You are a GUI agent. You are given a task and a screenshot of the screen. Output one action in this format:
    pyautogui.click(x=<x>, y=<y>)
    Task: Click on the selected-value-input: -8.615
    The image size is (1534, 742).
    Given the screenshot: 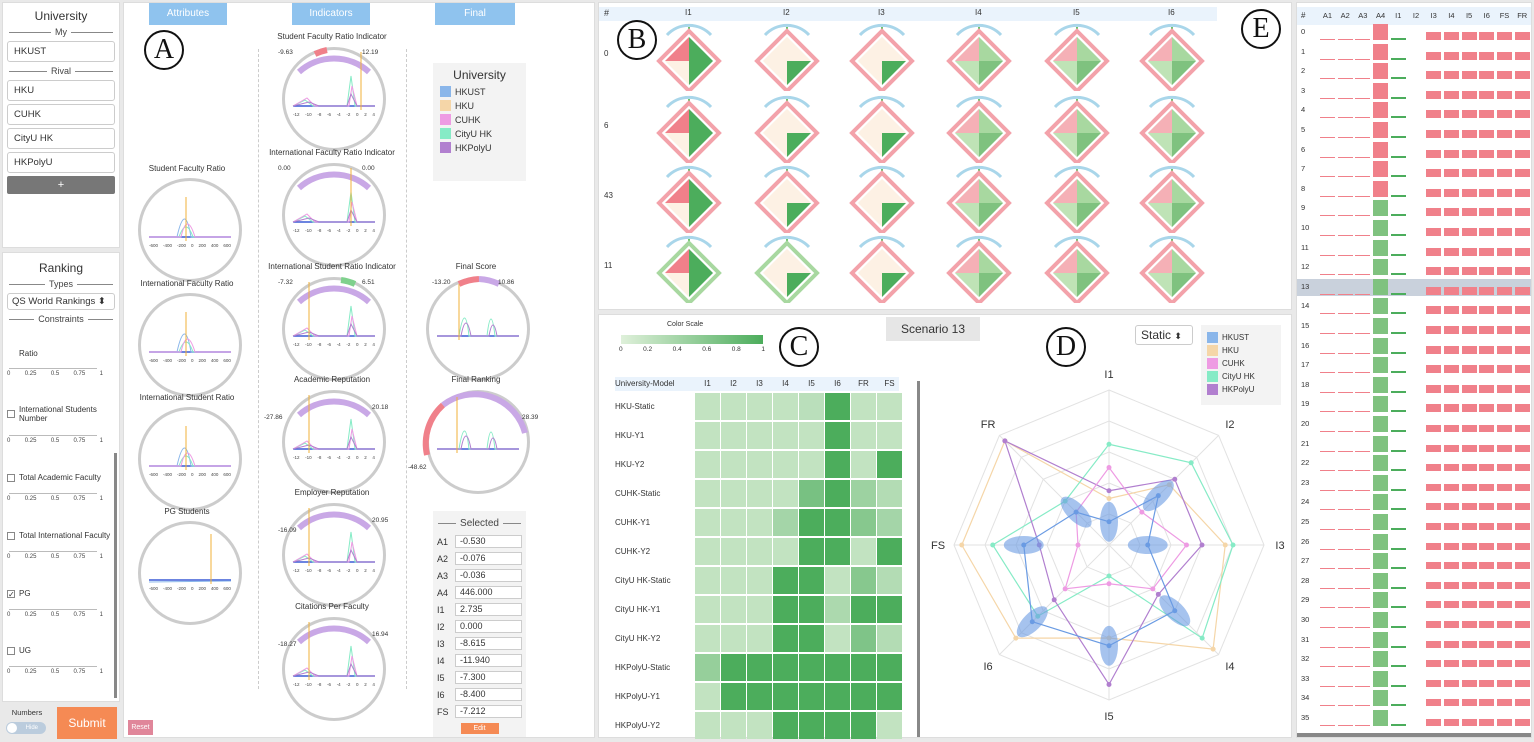 What is the action you would take?
    pyautogui.click(x=488, y=643)
    